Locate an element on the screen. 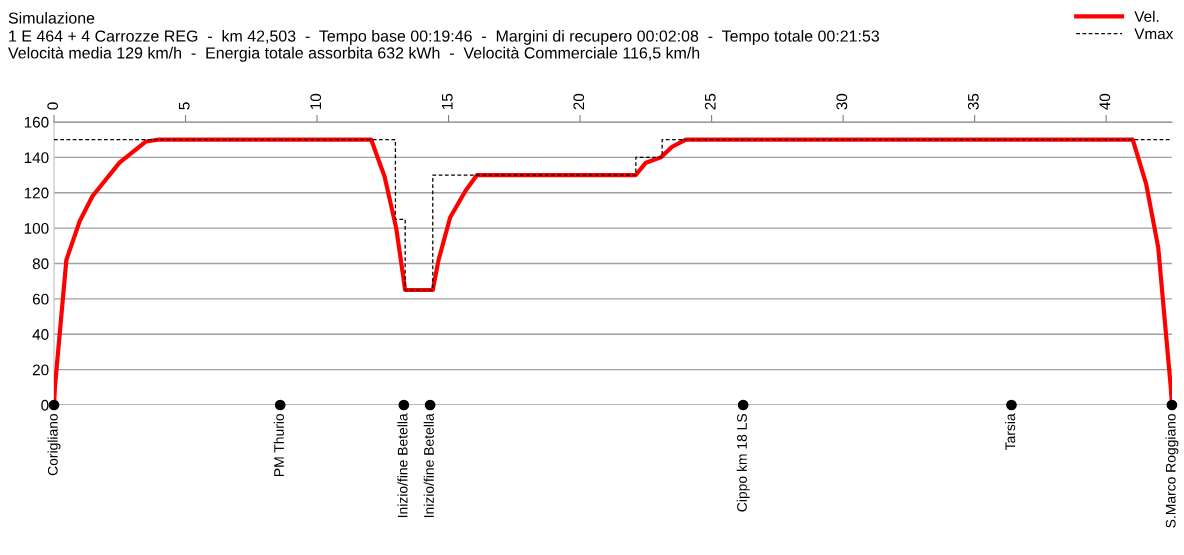 The width and height of the screenshot is (1184, 555). legend-label: Vel. is located at coordinates (1146, 16).